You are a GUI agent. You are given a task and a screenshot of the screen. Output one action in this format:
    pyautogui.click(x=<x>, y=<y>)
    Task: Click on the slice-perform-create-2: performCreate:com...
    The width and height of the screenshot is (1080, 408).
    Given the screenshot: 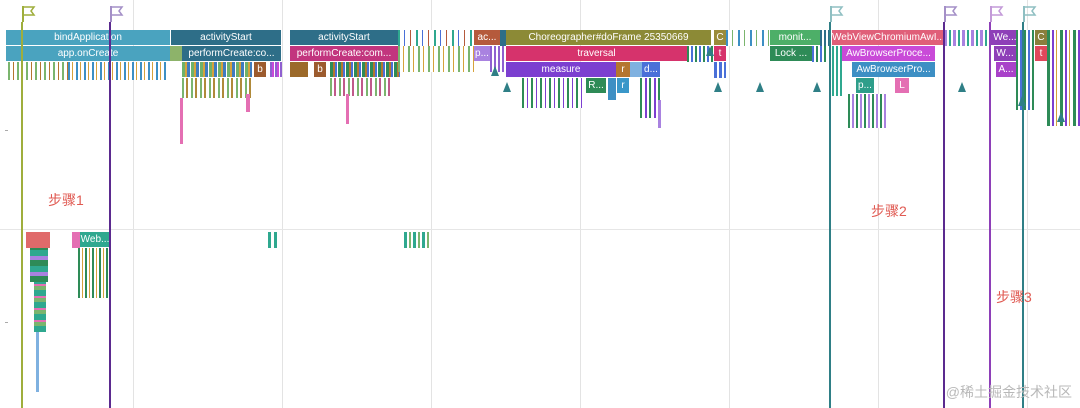 What is the action you would take?
    pyautogui.click(x=344, y=53)
    